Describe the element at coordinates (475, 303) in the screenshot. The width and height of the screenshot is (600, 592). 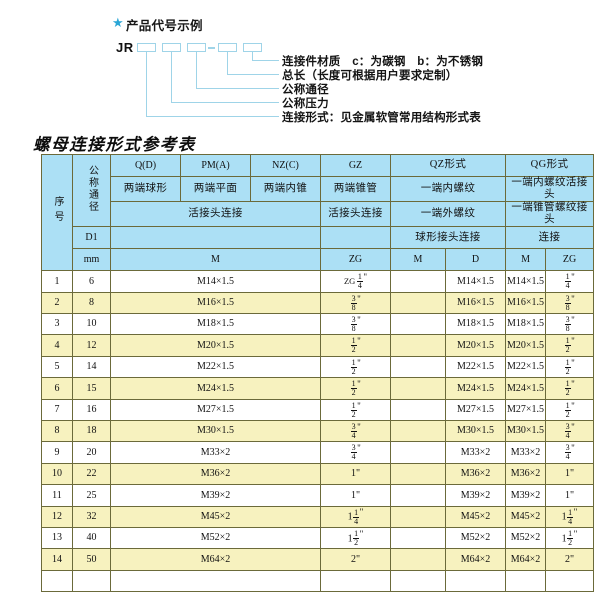
I see `cell-qz-d: M16×1.5` at that location.